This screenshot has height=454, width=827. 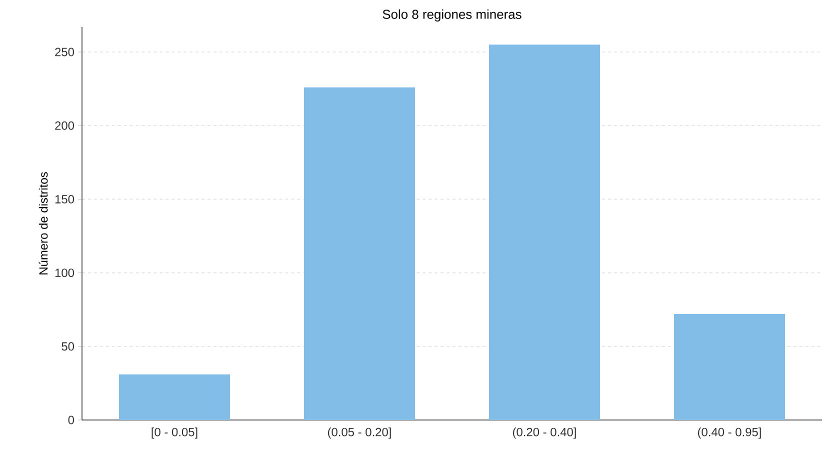 What do you see at coordinates (64, 273) in the screenshot?
I see `y-tick-label: 100` at bounding box center [64, 273].